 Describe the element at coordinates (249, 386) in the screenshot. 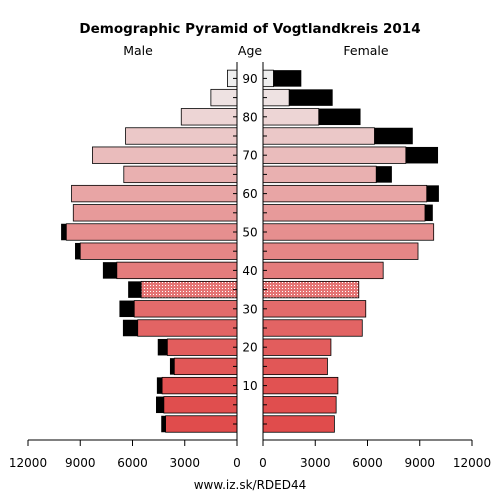

I see `age-tick-label: 10` at that location.